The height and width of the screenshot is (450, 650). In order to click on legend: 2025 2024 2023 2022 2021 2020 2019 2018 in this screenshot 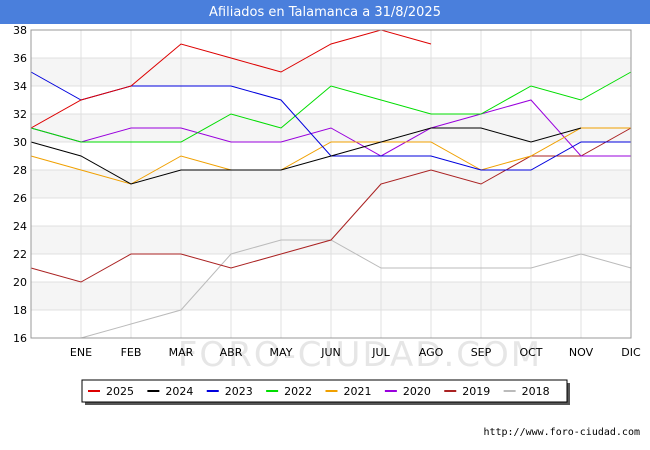, I will do `click(325, 392)`.